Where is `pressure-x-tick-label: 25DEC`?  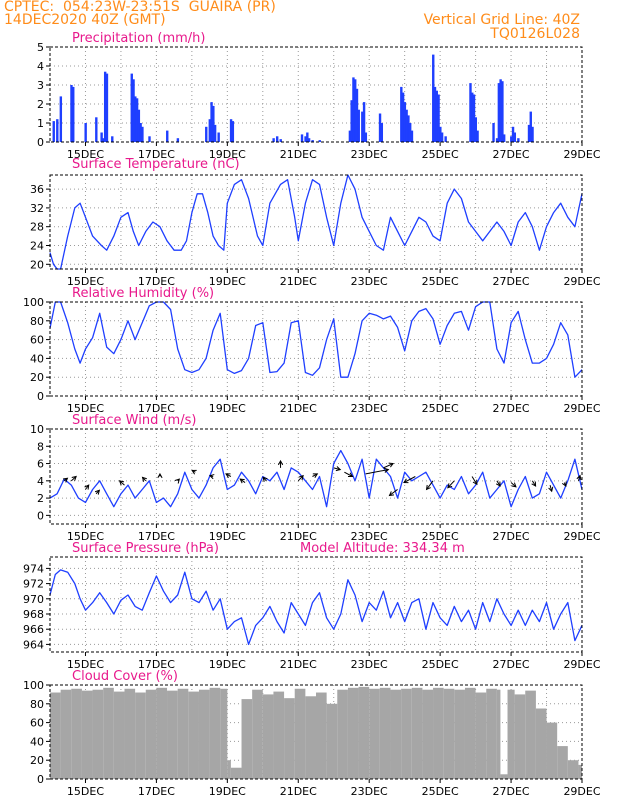 pressure-x-tick-label: 25DEC is located at coordinates (440, 664).